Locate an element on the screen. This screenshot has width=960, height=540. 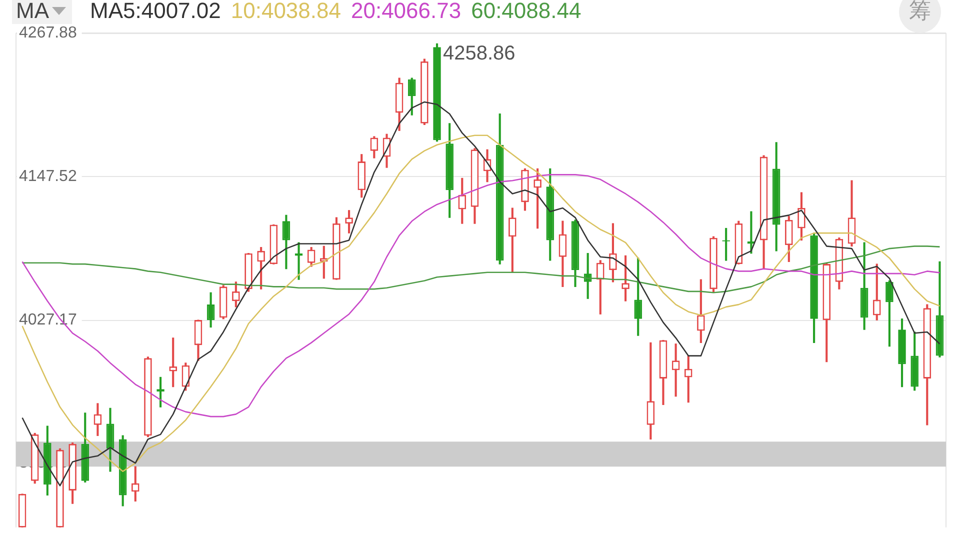
text: MA5:4007.02 is located at coordinates (155, 12).